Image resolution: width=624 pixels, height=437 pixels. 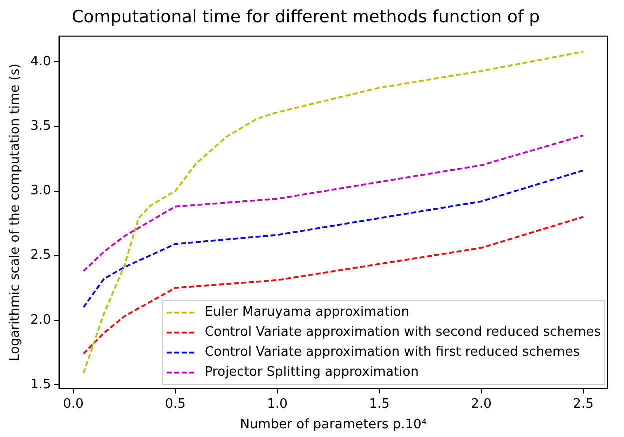 What do you see at coordinates (175, 404) in the screenshot?
I see `x-tick-label: 0.5` at bounding box center [175, 404].